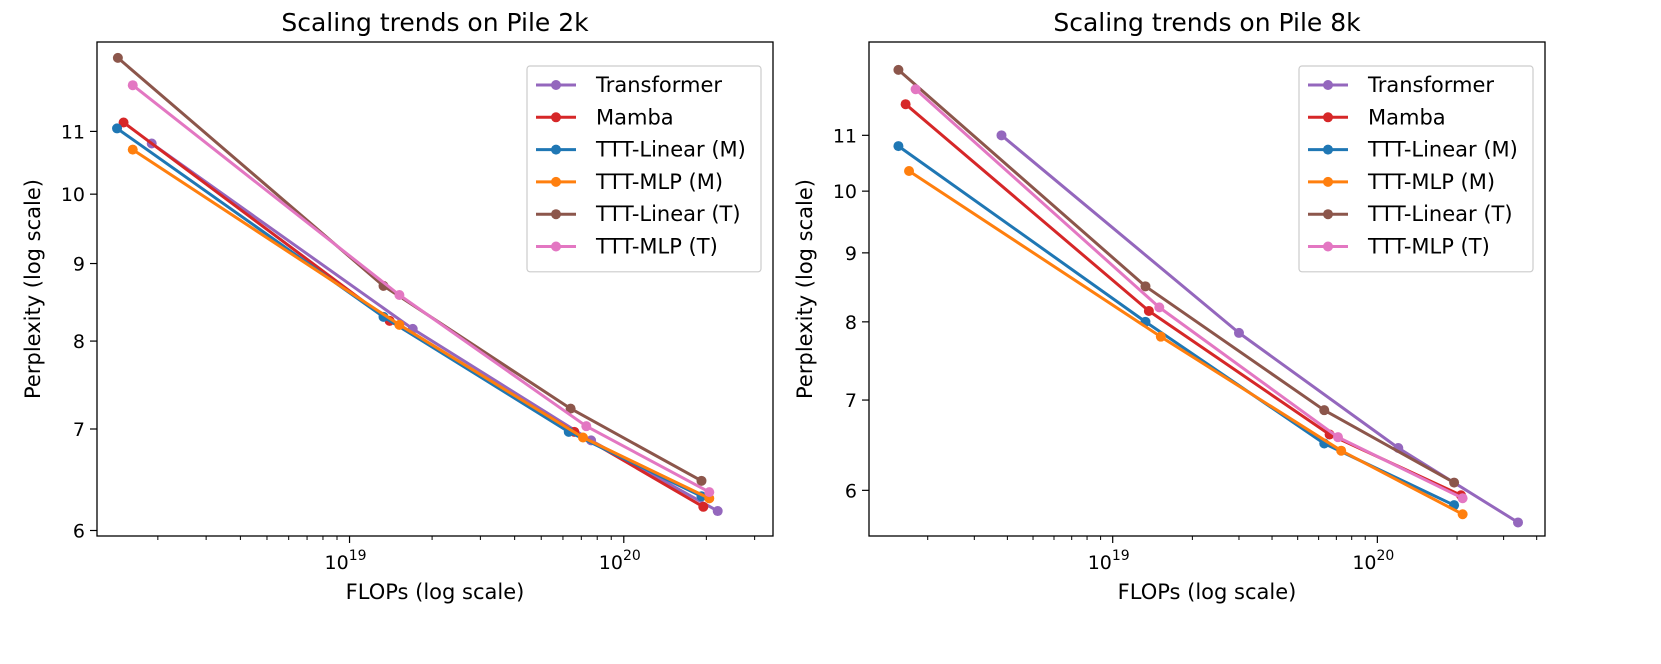  Describe the element at coordinates (73, 132) in the screenshot. I see `y-tick-label: 11` at that location.